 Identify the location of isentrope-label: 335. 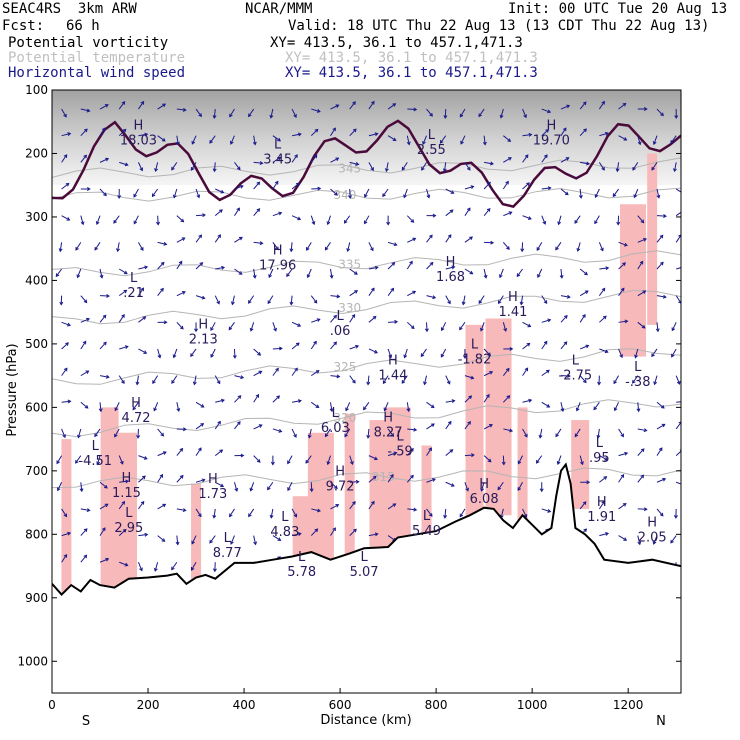
(349, 264).